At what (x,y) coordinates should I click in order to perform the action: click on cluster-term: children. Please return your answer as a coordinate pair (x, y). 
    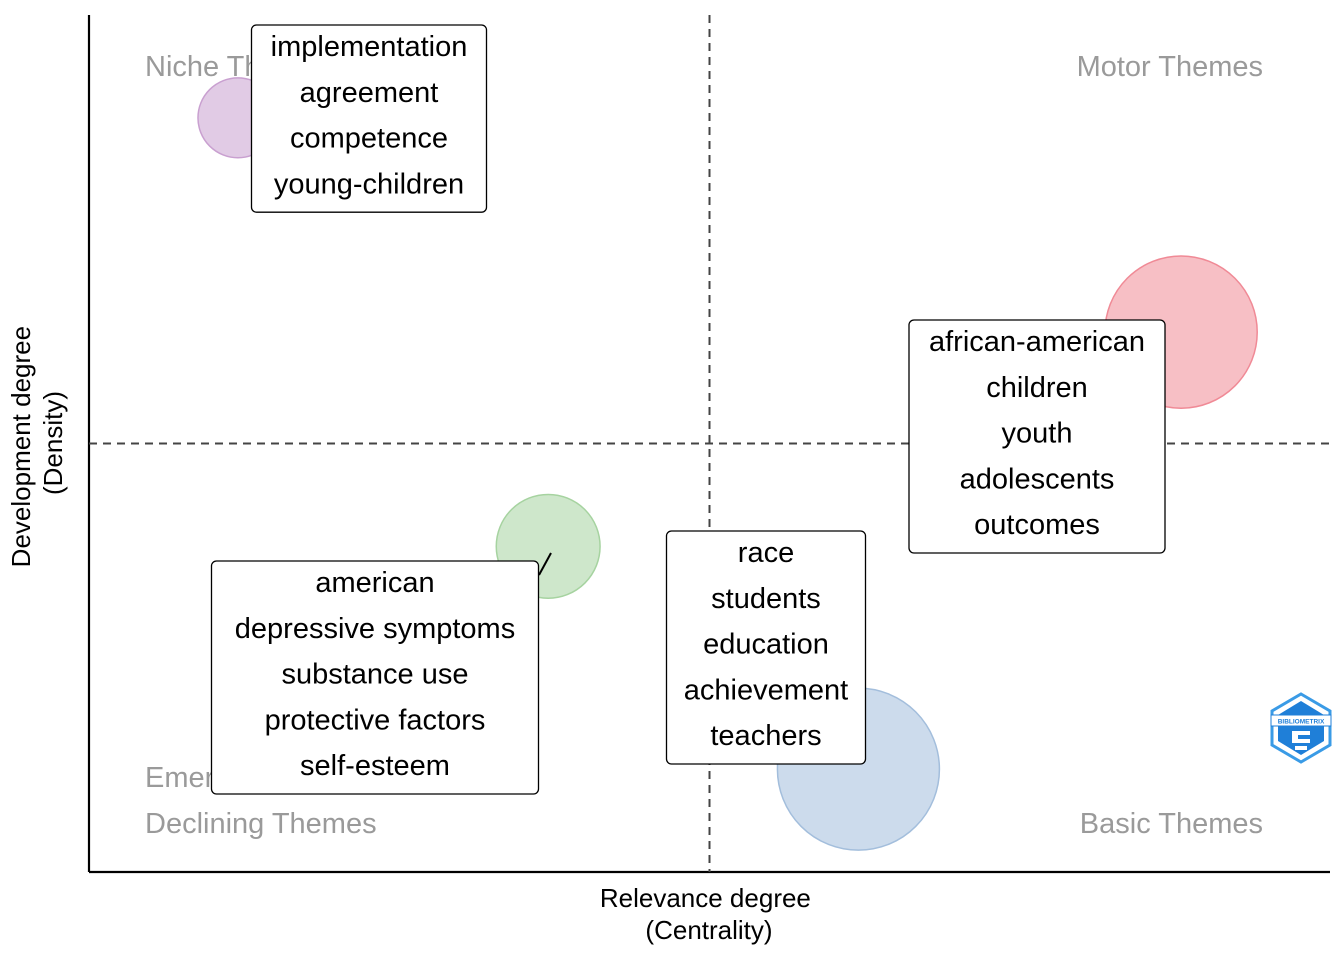
    Looking at the image, I should click on (1037, 388).